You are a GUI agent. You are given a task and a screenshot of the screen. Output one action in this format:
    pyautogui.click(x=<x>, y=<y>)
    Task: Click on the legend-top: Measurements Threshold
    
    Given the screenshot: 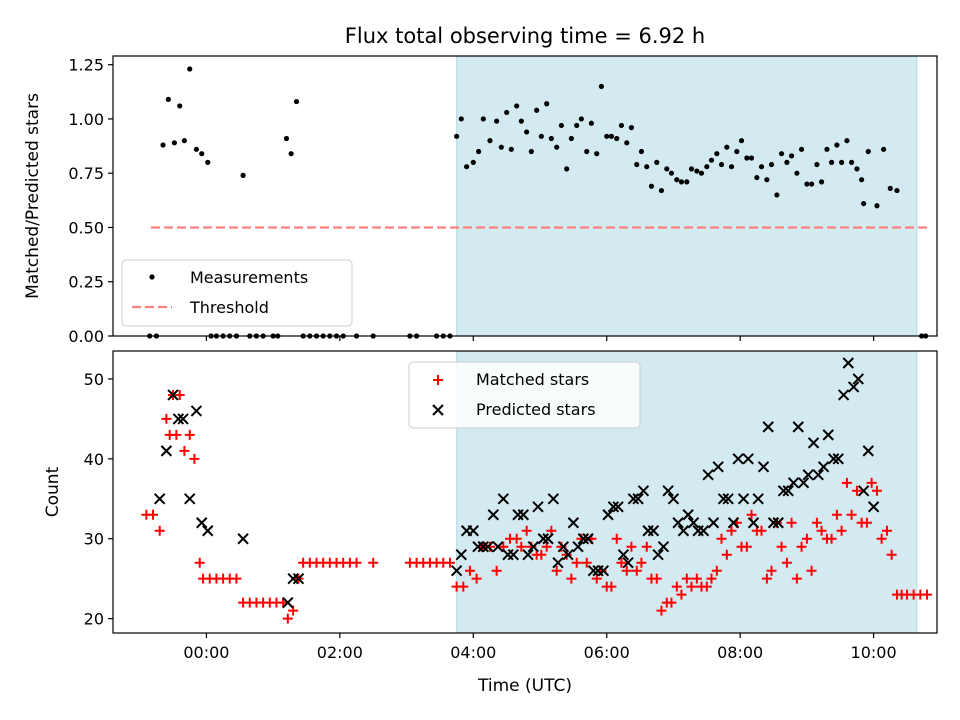 What is the action you would take?
    pyautogui.click(x=237, y=293)
    